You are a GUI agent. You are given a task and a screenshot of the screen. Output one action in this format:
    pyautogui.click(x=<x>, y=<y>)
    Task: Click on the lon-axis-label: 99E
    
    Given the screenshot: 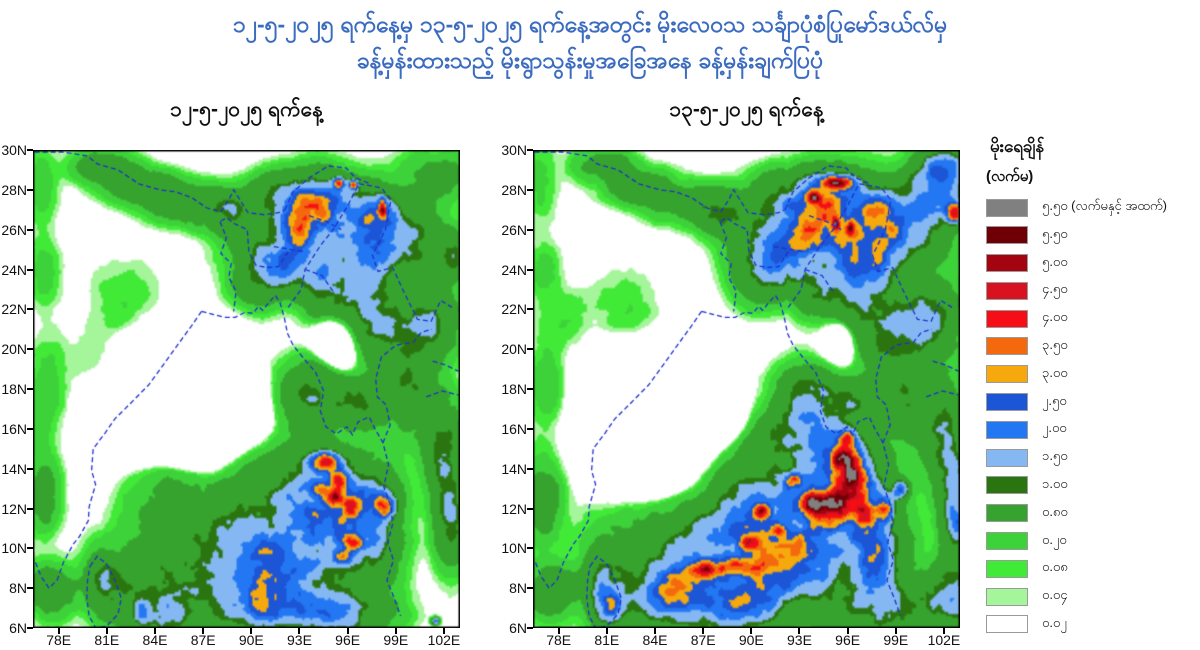 What is the action you would take?
    pyautogui.click(x=396, y=640)
    